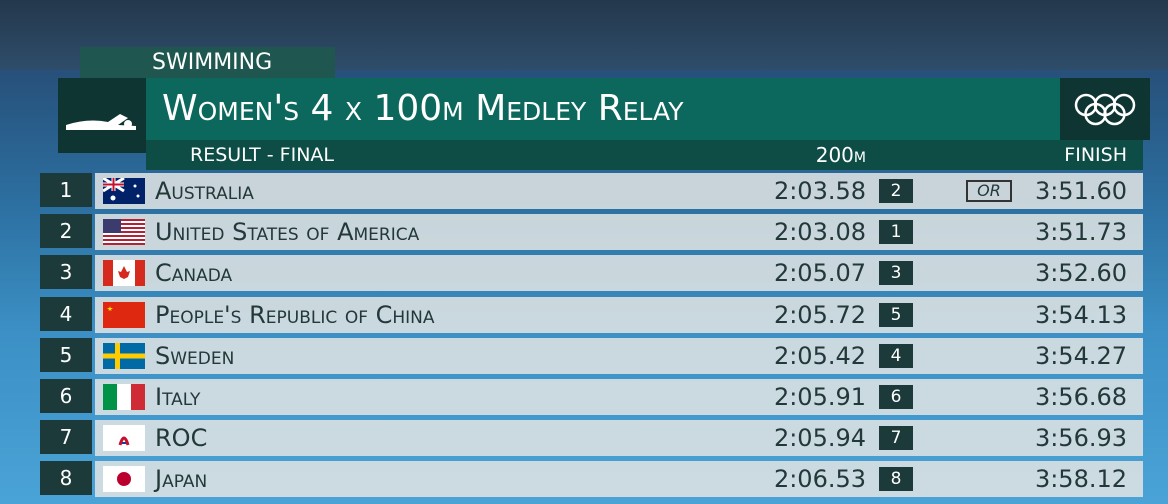 Image resolution: width=1168 pixels, height=504 pixels. What do you see at coordinates (819, 191) in the screenshot?
I see `split-time: 2:03.58` at bounding box center [819, 191].